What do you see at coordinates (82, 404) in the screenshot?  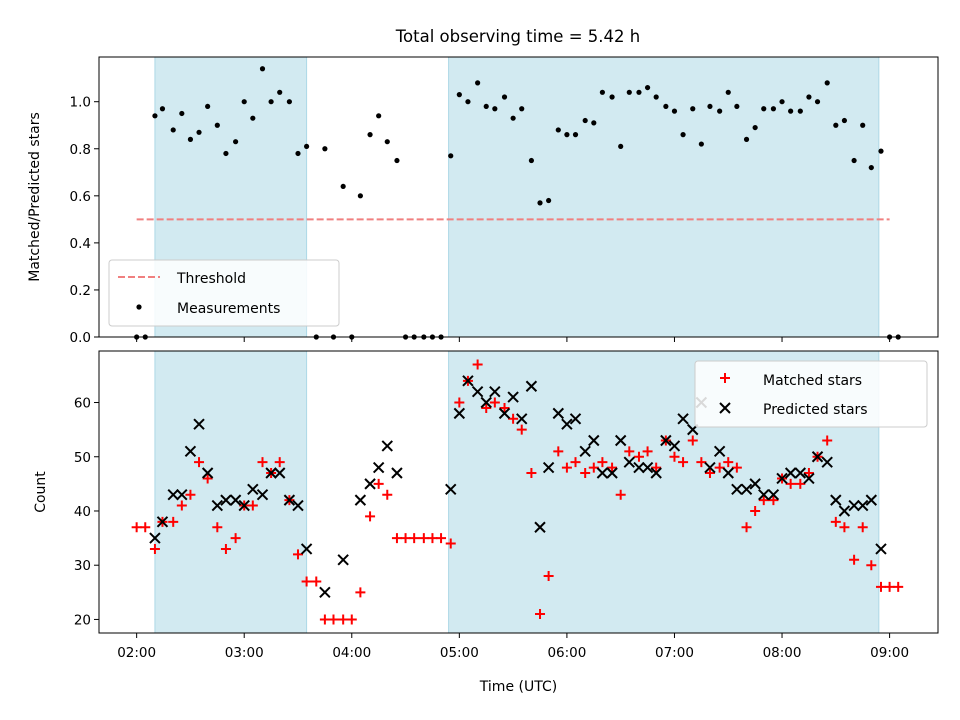 I see `y-tick-label: 60` at bounding box center [82, 404].